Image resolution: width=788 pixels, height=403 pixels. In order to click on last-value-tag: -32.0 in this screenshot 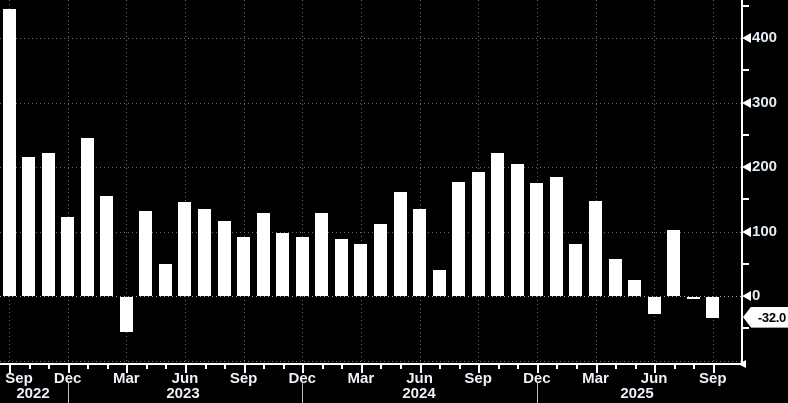, I will do `click(765, 317)`.